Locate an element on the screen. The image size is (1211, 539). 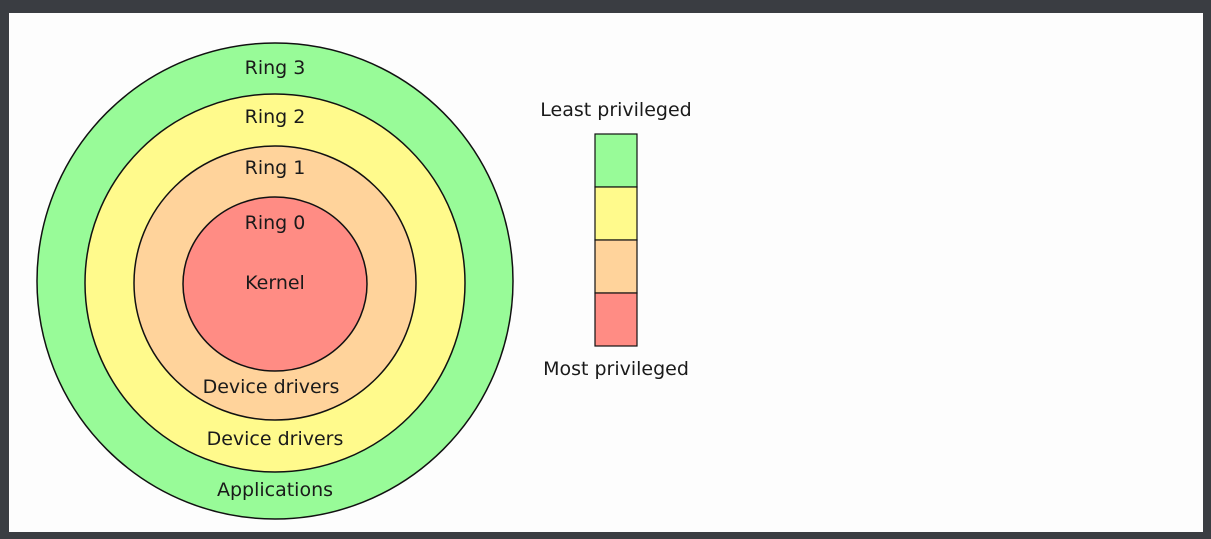
ring-1-sublabel: Device drivers is located at coordinates (271, 387).